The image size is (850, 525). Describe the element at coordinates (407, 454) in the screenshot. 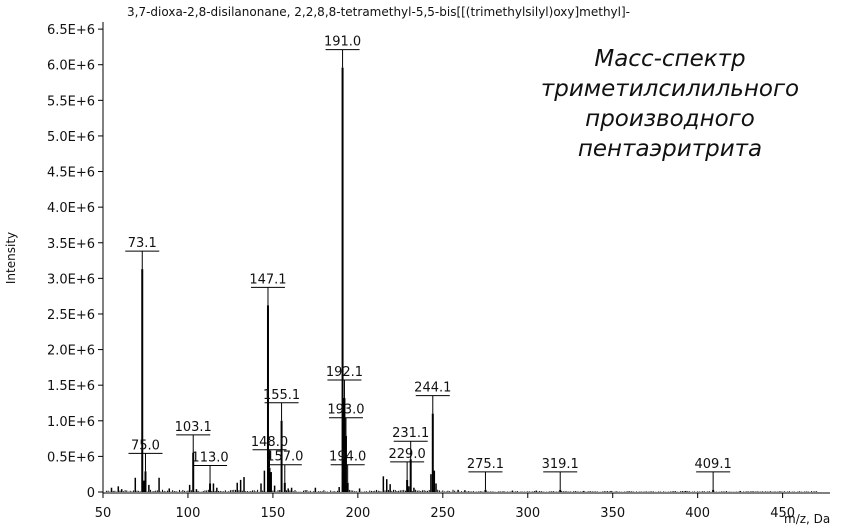

I see `peak-label: 229.0` at that location.